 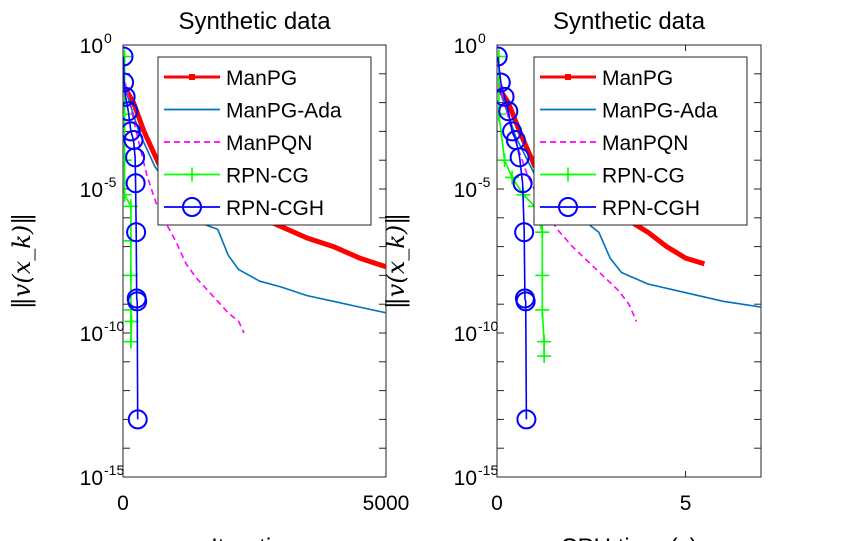 What do you see at coordinates (628, 537) in the screenshot?
I see `x-axis-label: CPU time (s)` at bounding box center [628, 537].